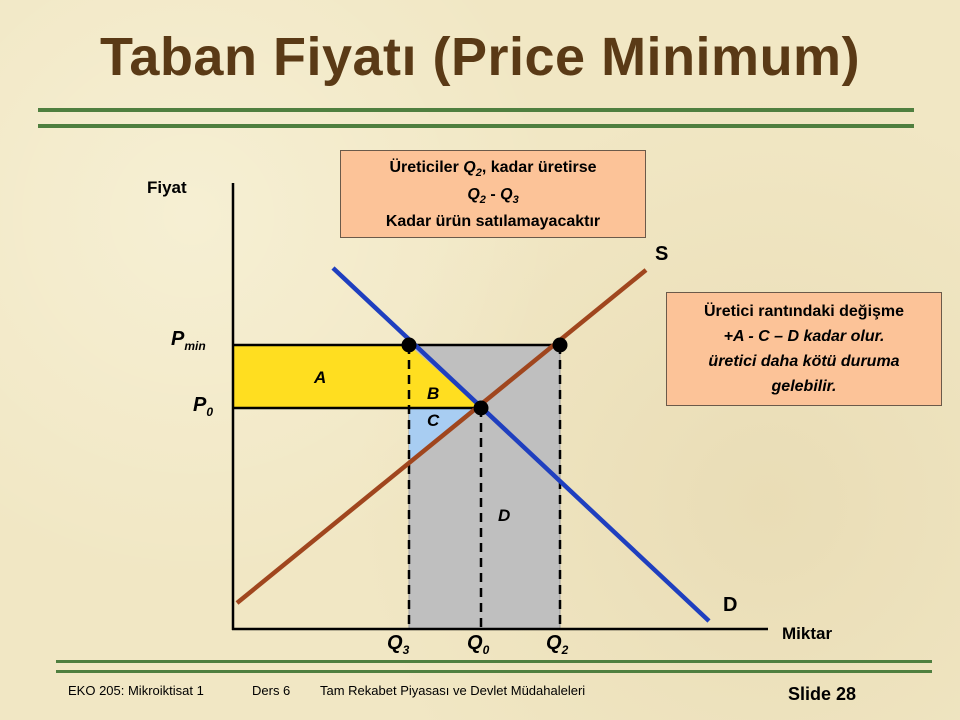 This screenshot has height=720, width=960. What do you see at coordinates (822, 694) in the screenshot?
I see `slide-number: Slide 28` at bounding box center [822, 694].